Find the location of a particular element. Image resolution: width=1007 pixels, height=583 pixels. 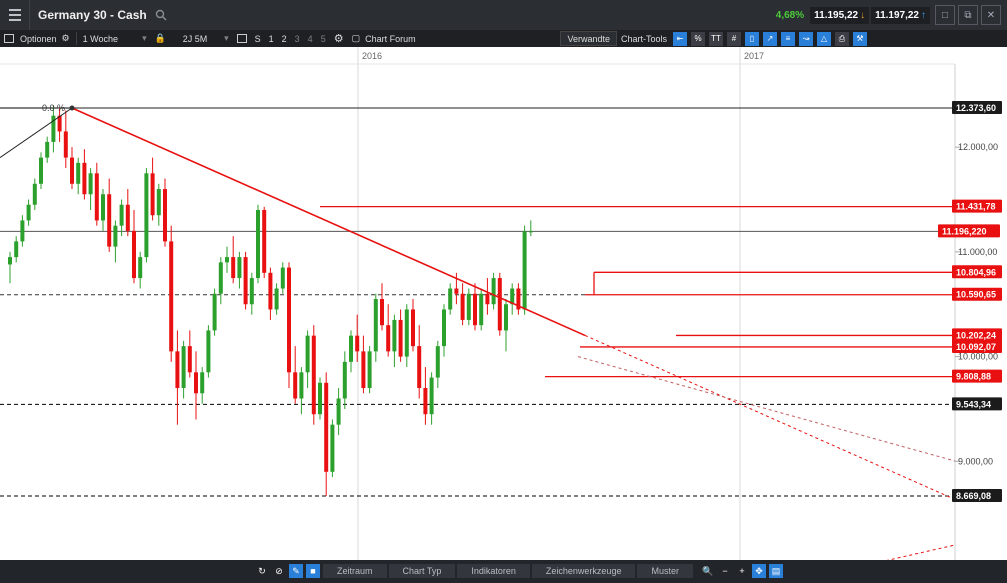

fibonacci-icon: ≡ is located at coordinates (788, 38).